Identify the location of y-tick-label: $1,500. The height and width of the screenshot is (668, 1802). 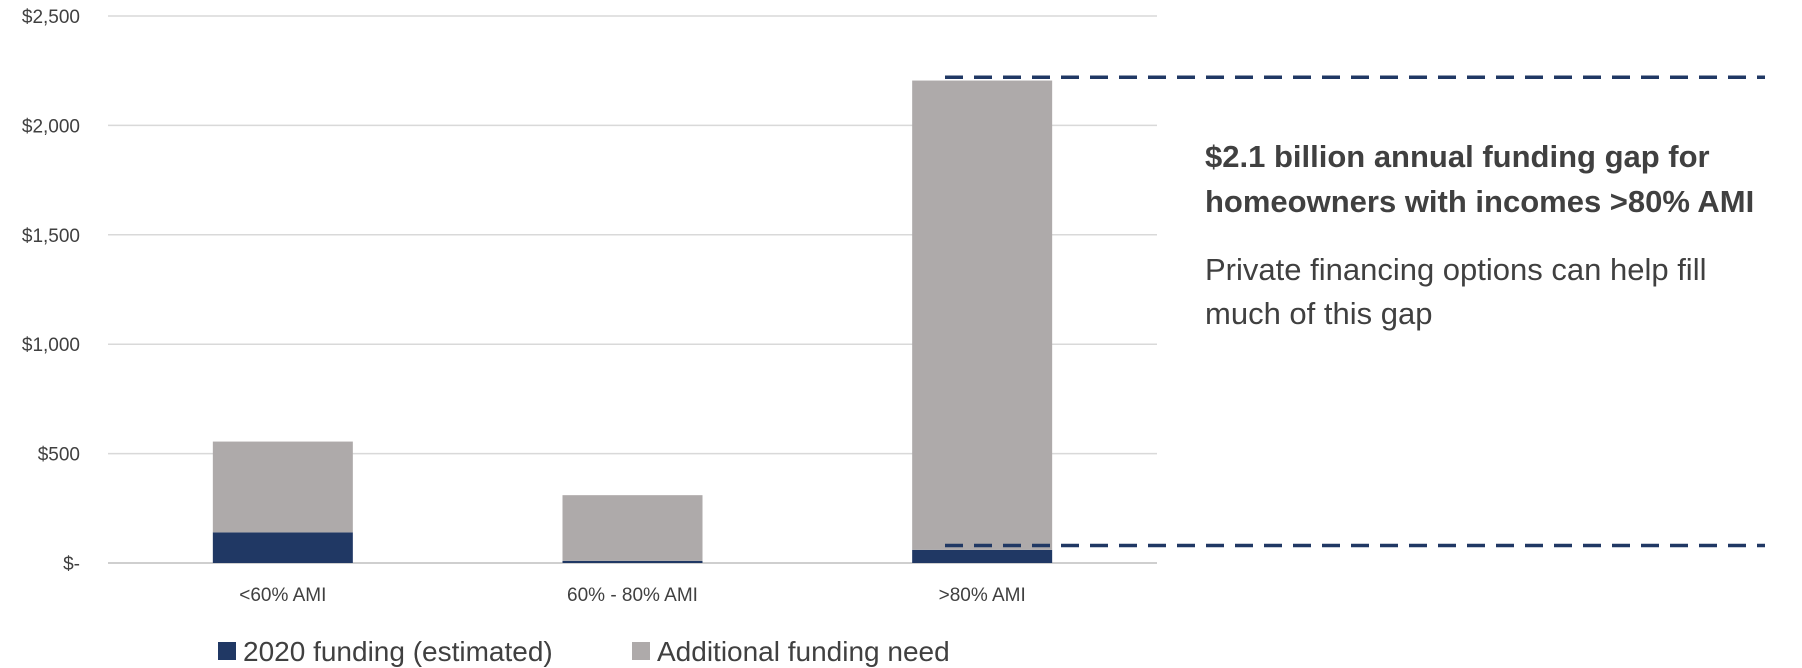
(51, 236).